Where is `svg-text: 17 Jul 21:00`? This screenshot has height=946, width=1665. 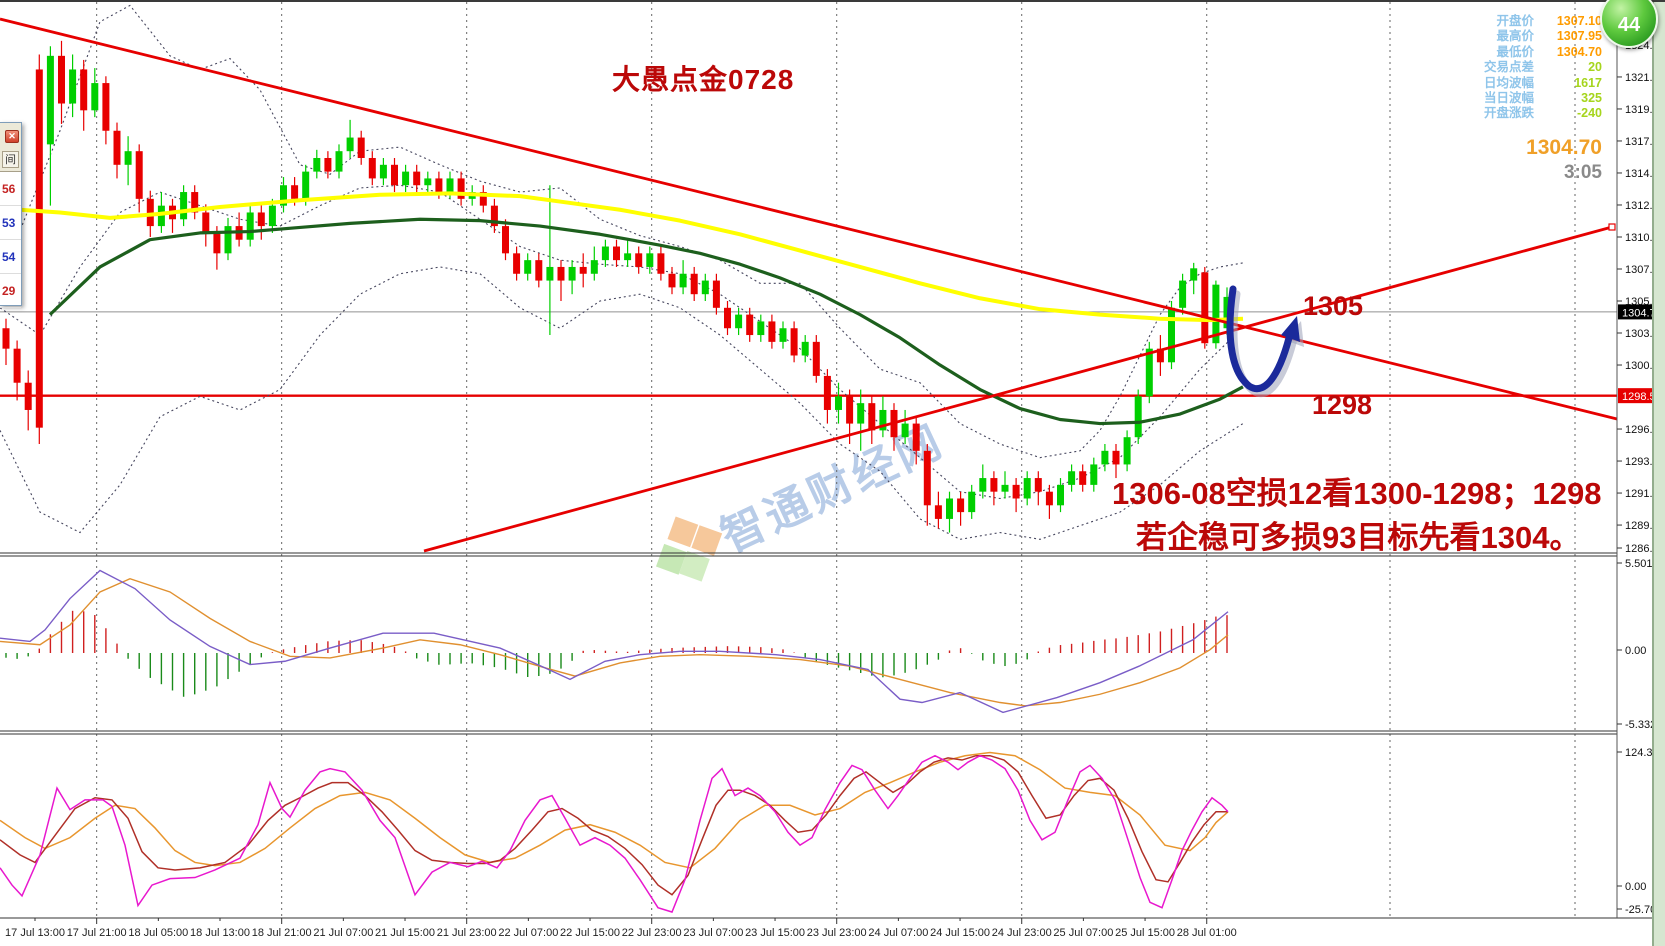
svg-text: 17 Jul 21:00 is located at coordinates (97, 933).